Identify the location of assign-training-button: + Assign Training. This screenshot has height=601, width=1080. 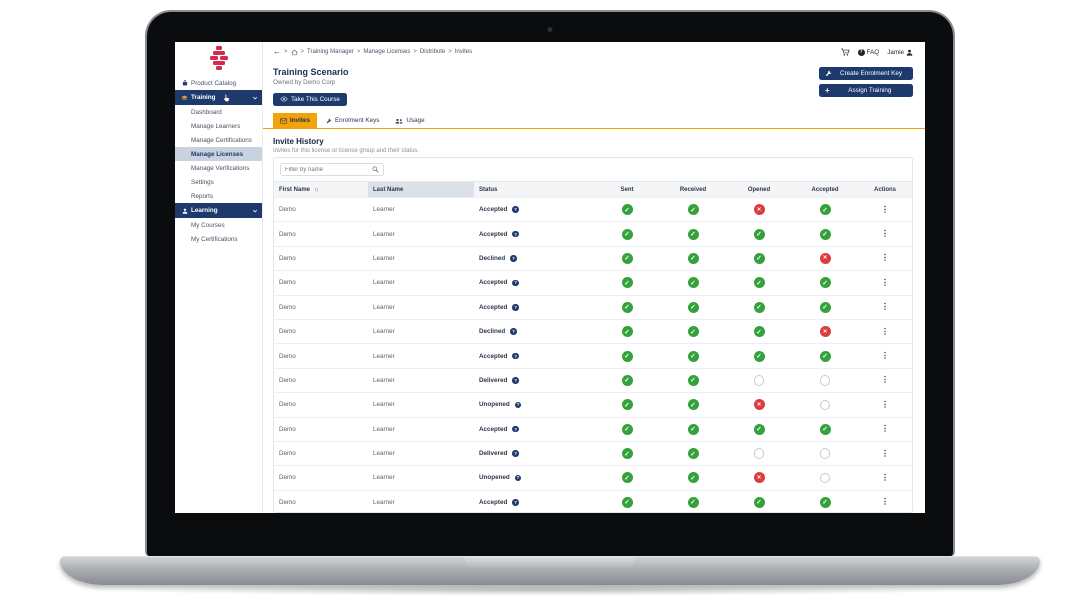
(866, 90).